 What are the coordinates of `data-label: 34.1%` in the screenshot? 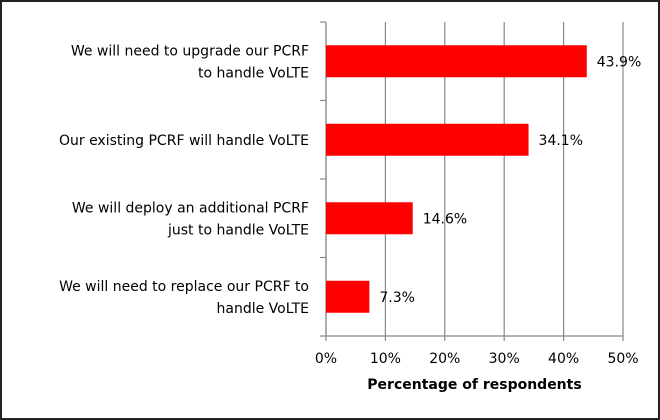 It's located at (561, 141).